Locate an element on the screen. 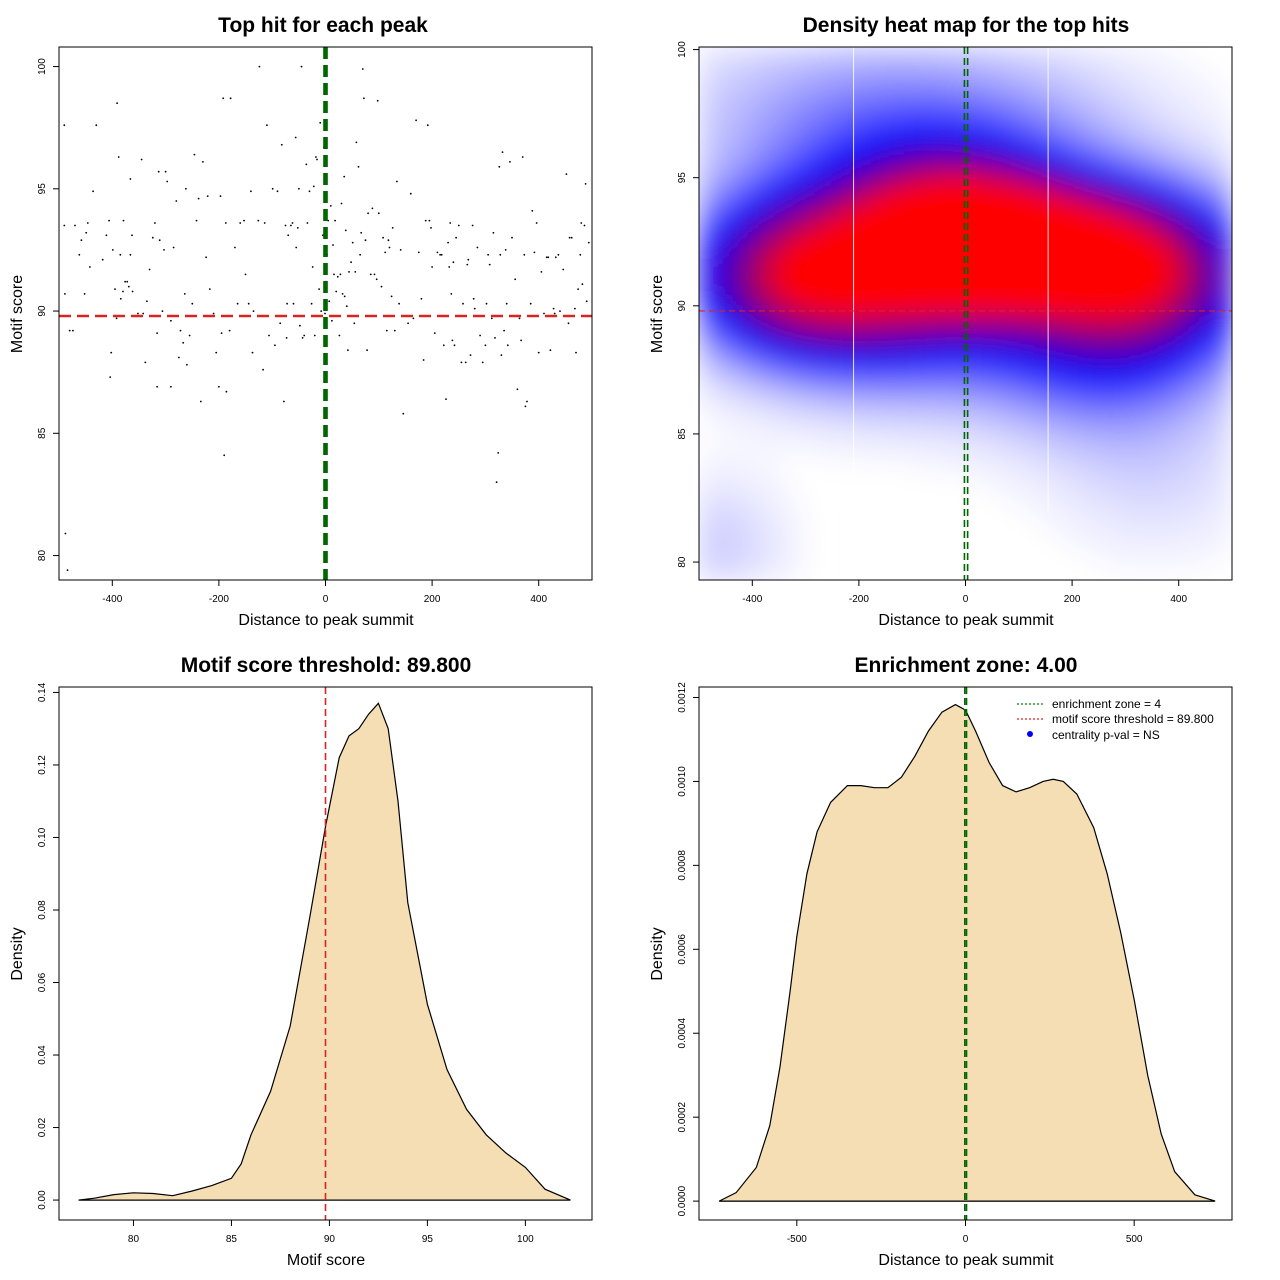 The height and width of the screenshot is (1280, 1280). heatmap-y-axis-title: Motif score is located at coordinates (657, 314).